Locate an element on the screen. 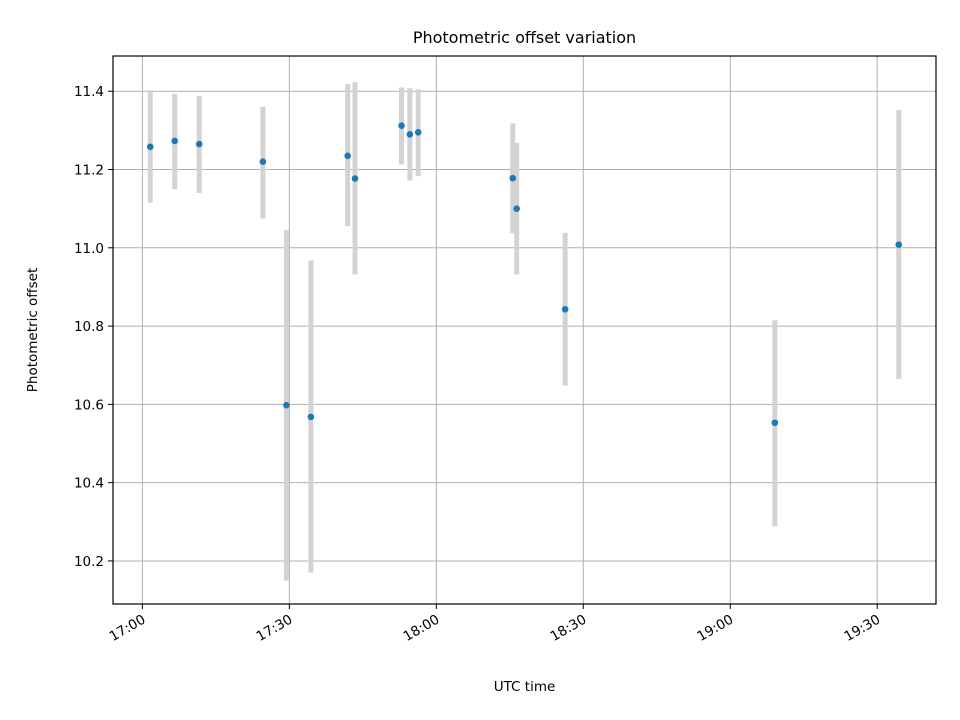 The image size is (960, 720). y-axis-label: Photometric offset is located at coordinates (33, 330).